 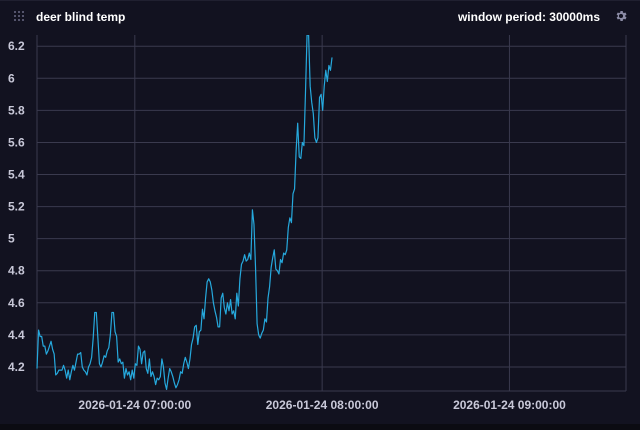 What do you see at coordinates (621, 16) in the screenshot?
I see `gear-icon` at bounding box center [621, 16].